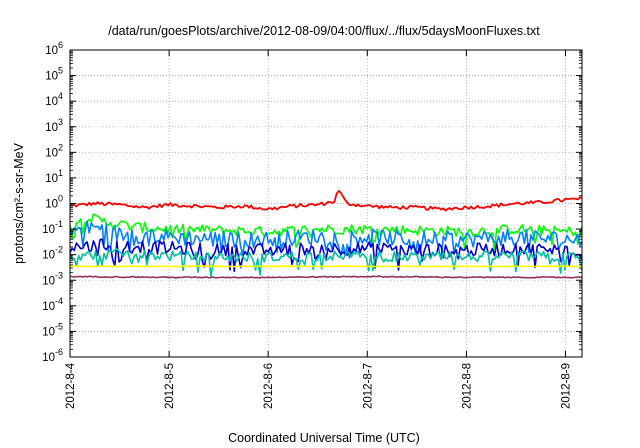 This screenshot has height=448, width=640. Describe the element at coordinates (54, 48) in the screenshot. I see `y-tick-label: 10⁶` at that location.